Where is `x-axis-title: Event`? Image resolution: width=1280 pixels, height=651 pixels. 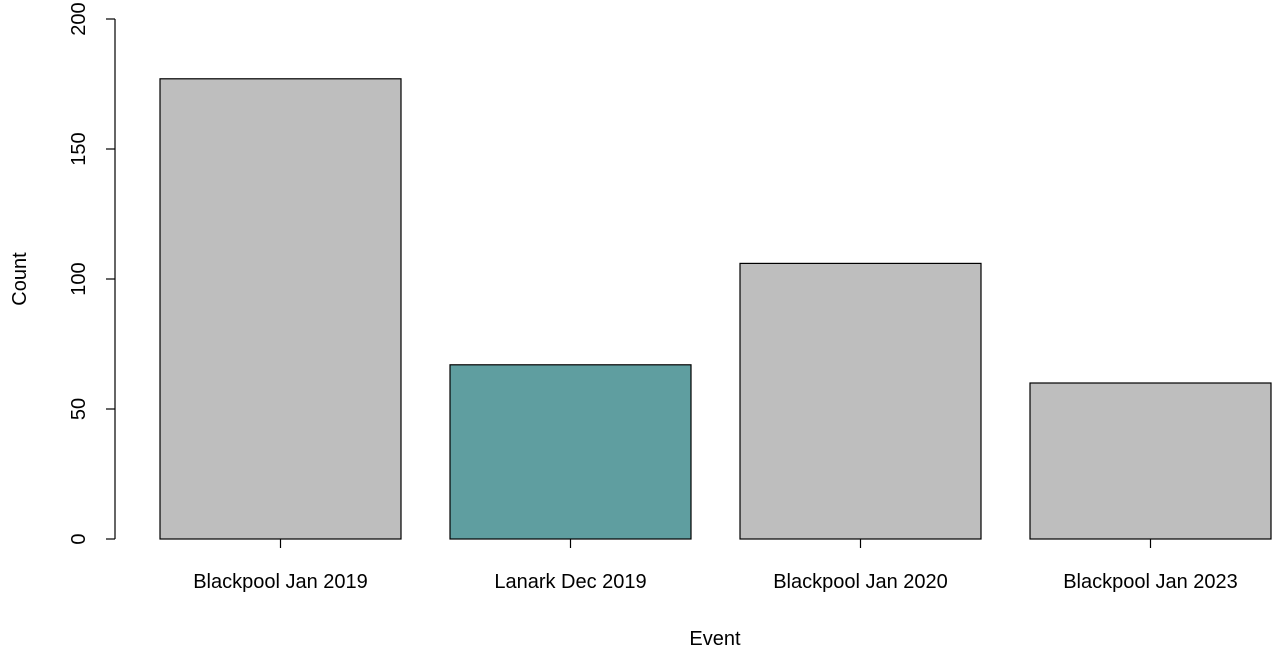
x-axis-title: Event is located at coordinates (715, 639).